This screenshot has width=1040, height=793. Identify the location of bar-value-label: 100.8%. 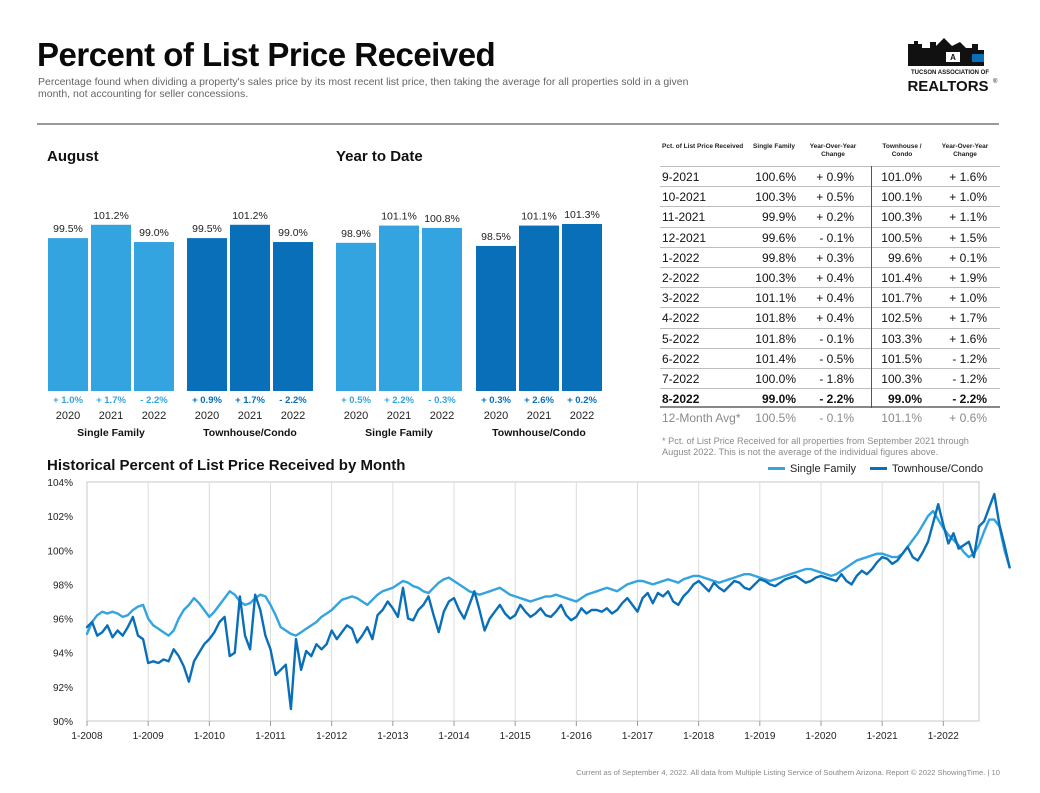
(442, 219).